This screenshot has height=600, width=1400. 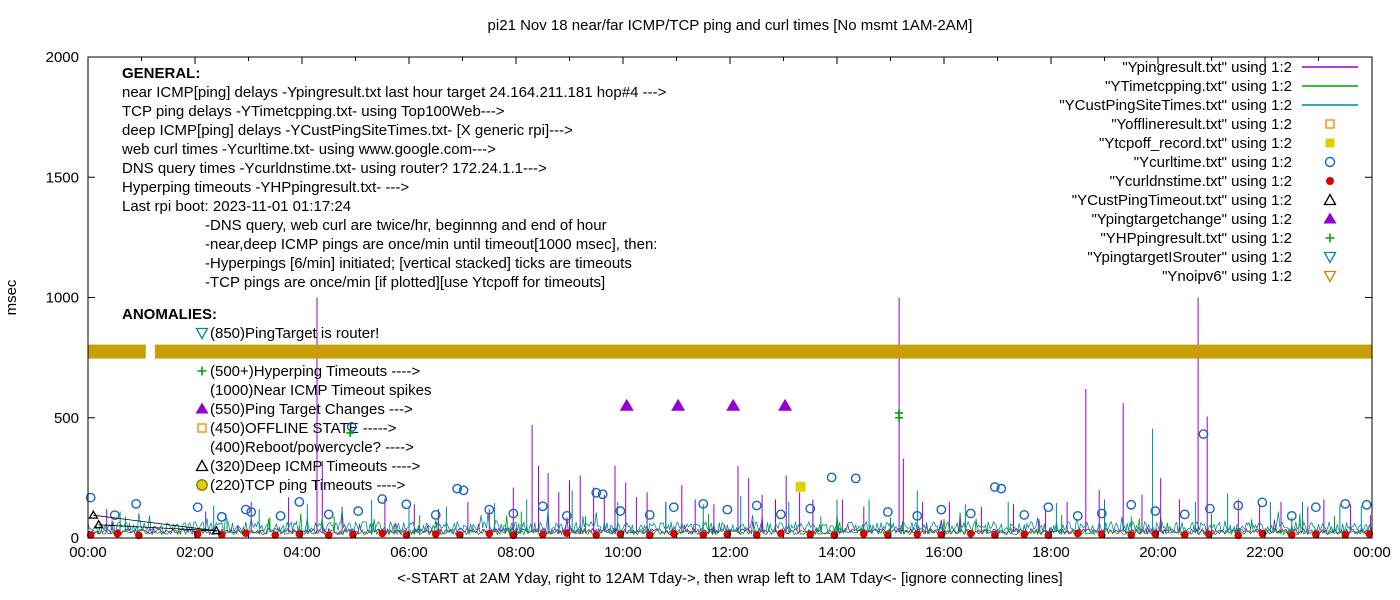 I want to click on series-noipv6-band, so click(x=730, y=351).